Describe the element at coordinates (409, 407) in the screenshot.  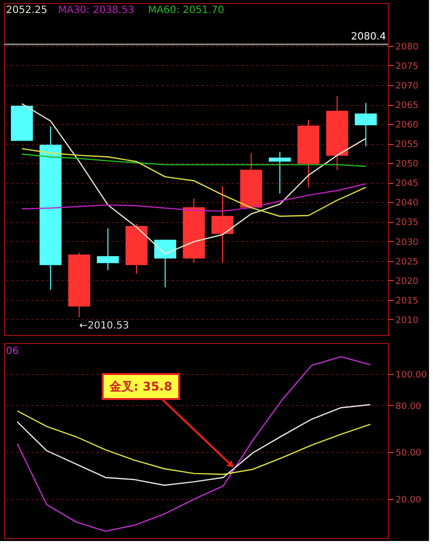
I see `y-tick-label: 80.00` at that location.